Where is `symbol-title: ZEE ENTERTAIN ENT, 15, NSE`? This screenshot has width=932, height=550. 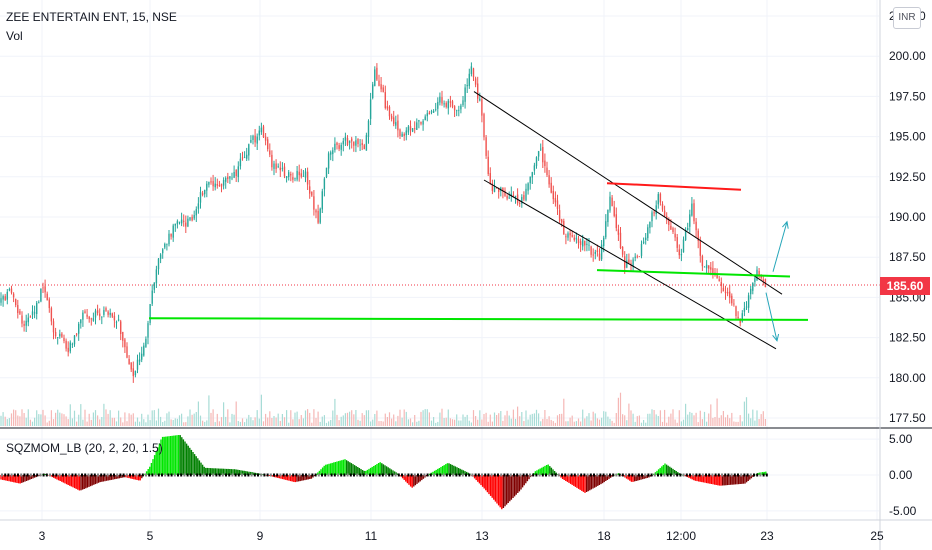 symbol-title: ZEE ENTERTAIN ENT, 15, NSE is located at coordinates (91, 17).